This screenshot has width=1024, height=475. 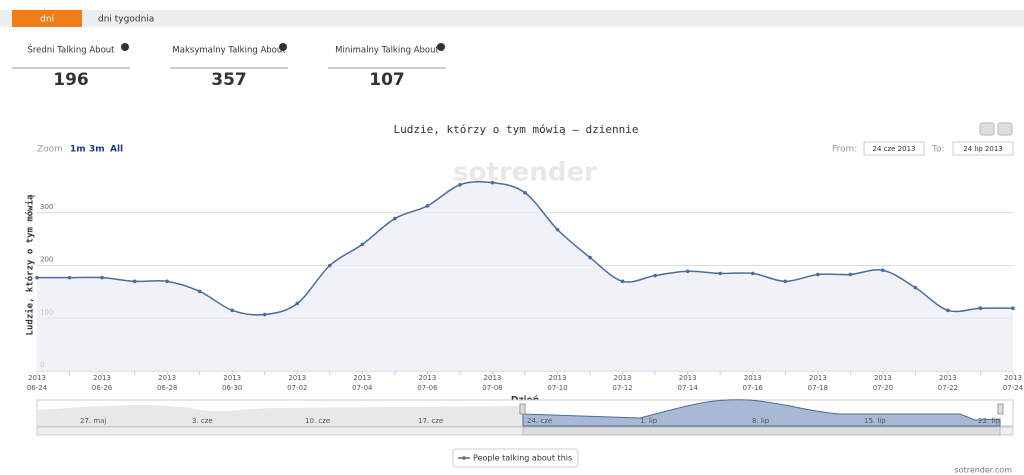 What do you see at coordinates (427, 383) in the screenshot?
I see `x-tick-label: 2013 07-06` at bounding box center [427, 383].